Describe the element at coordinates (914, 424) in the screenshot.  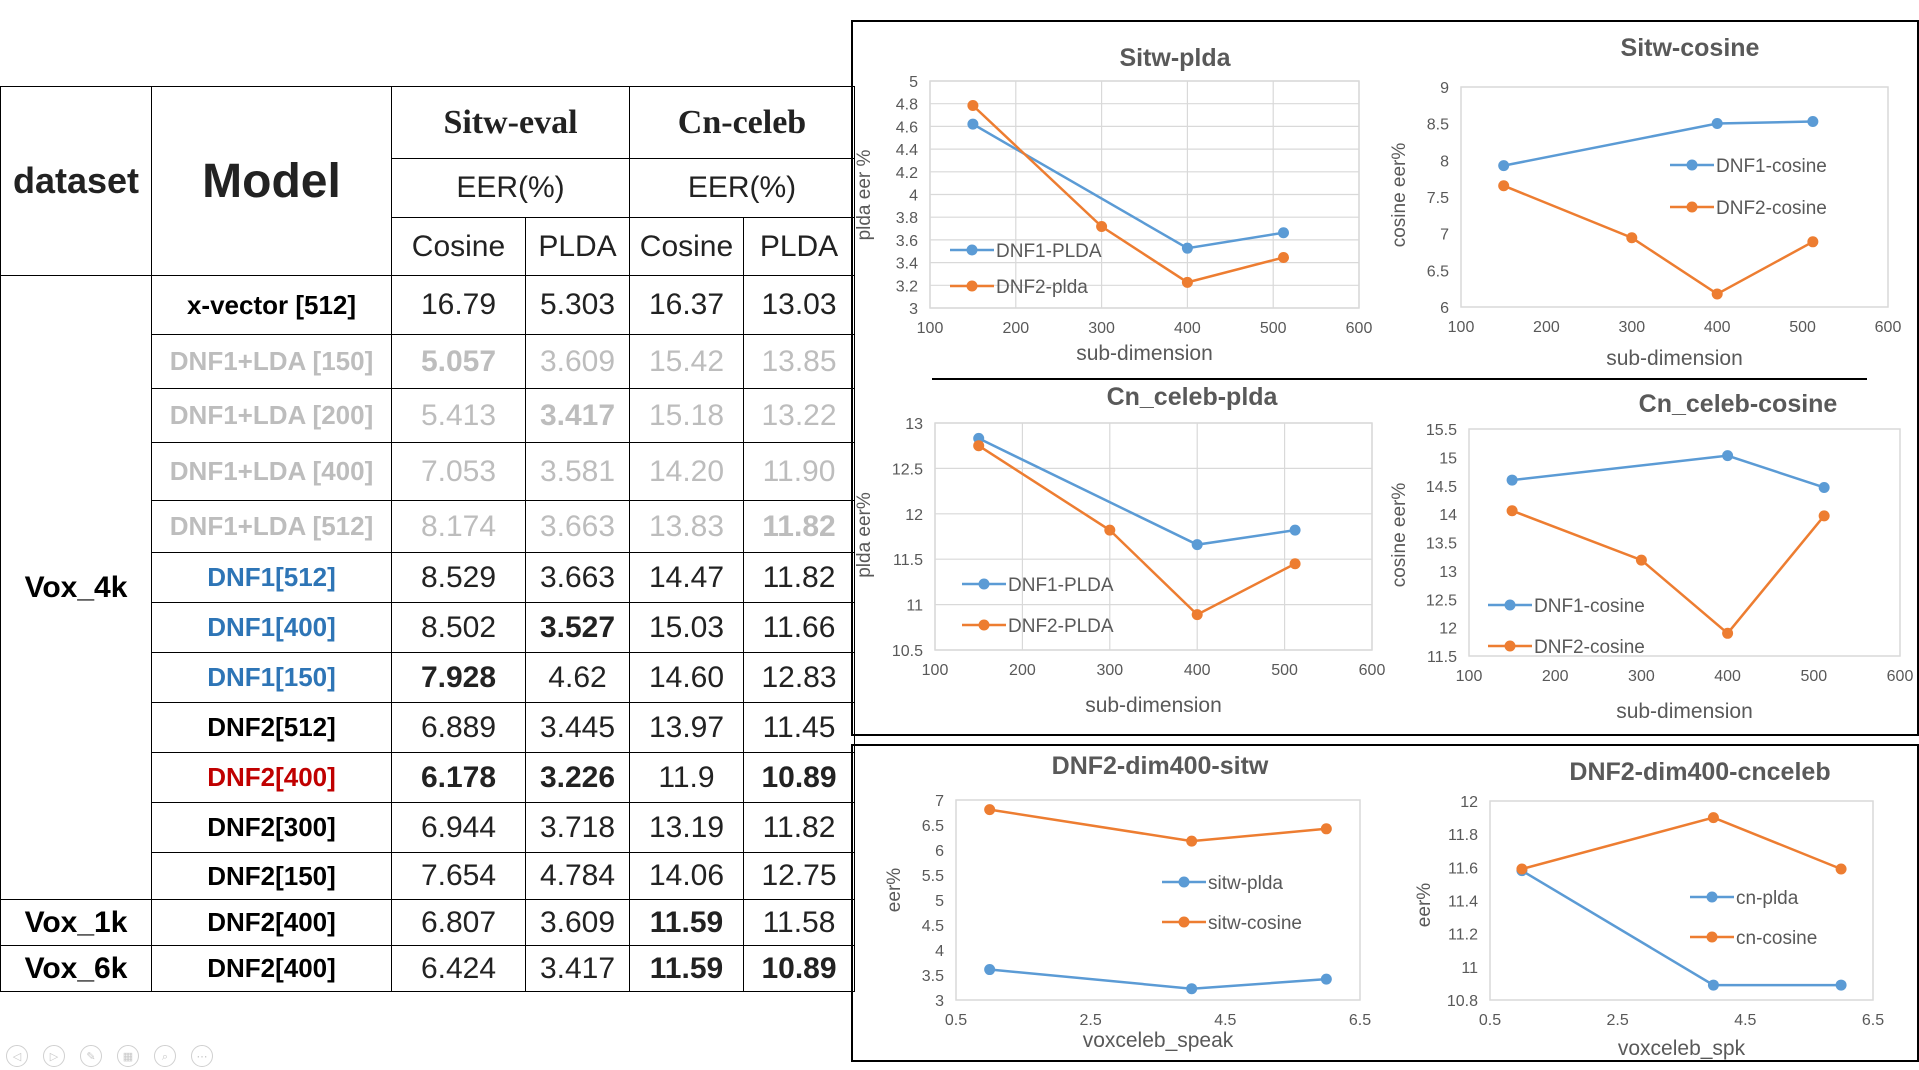
I see `y-tick-label: 13` at that location.